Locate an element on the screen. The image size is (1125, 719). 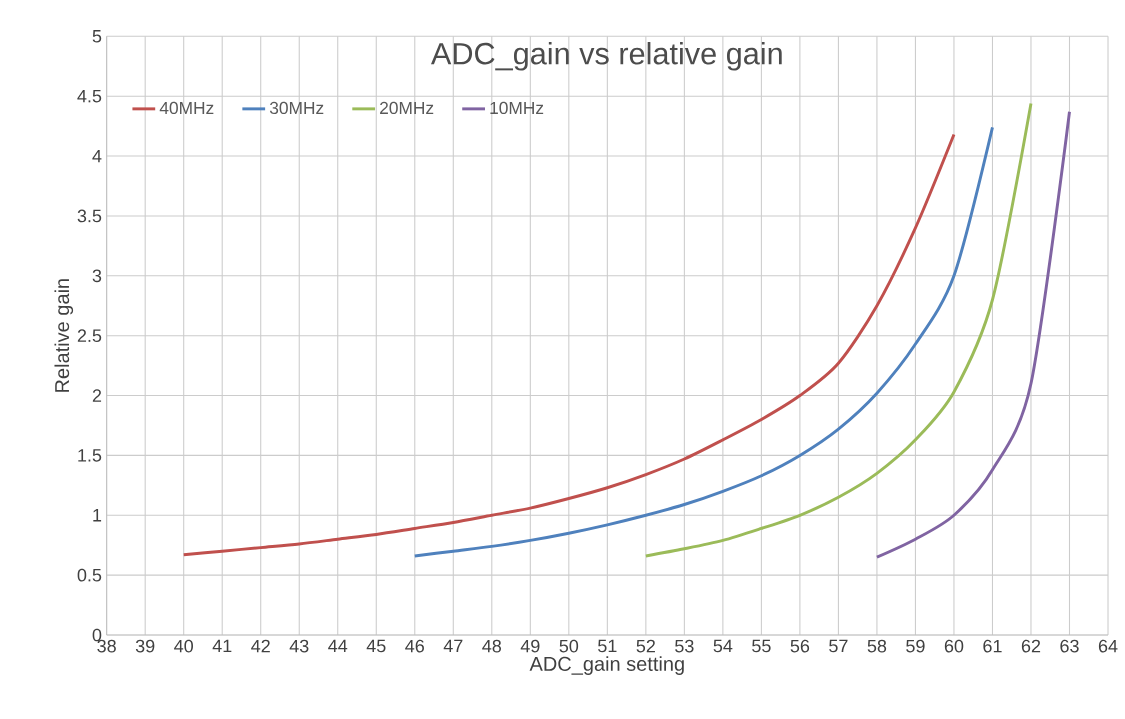
y-tick-label: 2 is located at coordinates (97, 395).